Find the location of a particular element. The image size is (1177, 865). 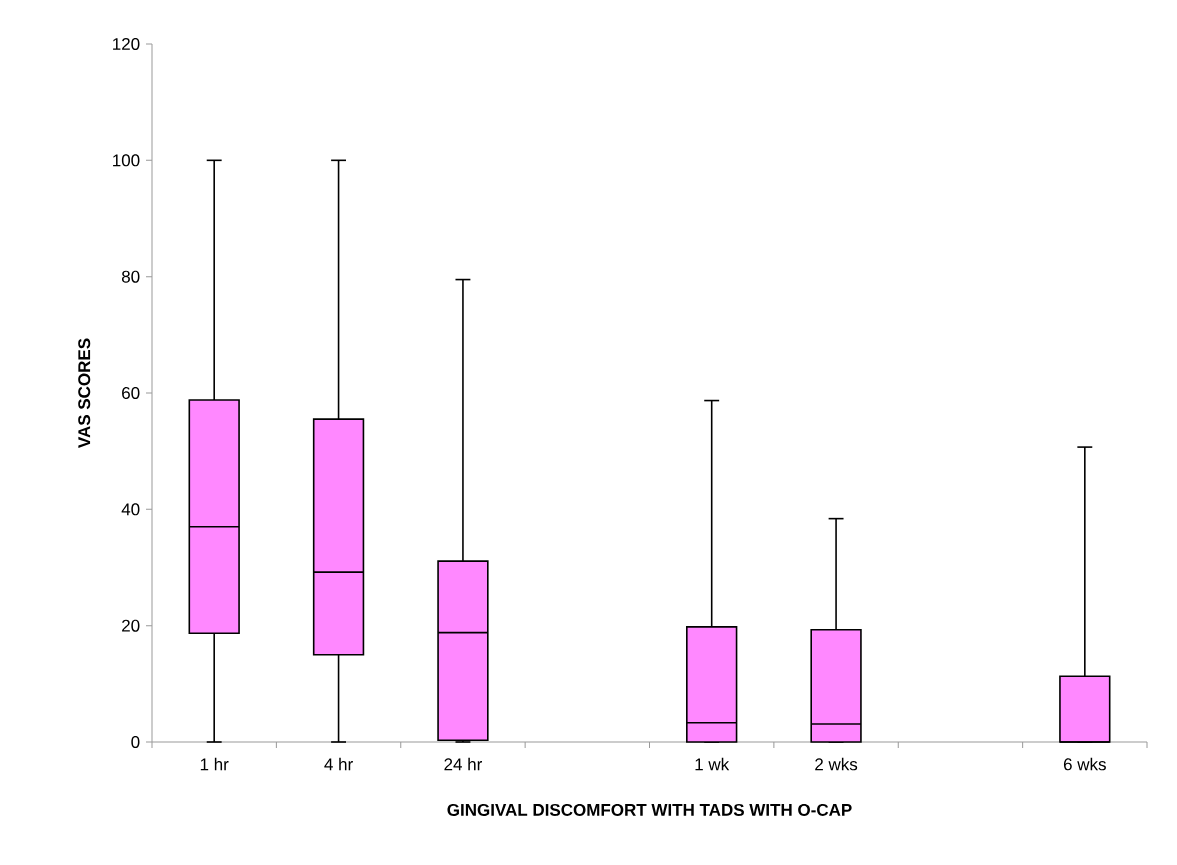

y-axis-title: VAS SCORES is located at coordinates (84, 393).